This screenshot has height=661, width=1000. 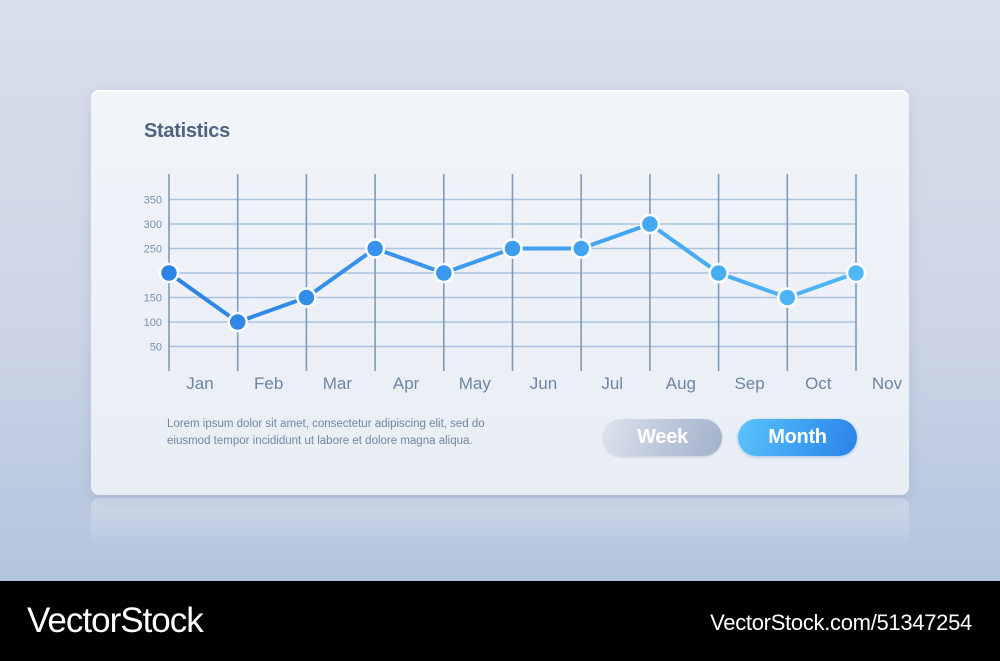 I want to click on y-tick-label: 350, so click(x=153, y=201).